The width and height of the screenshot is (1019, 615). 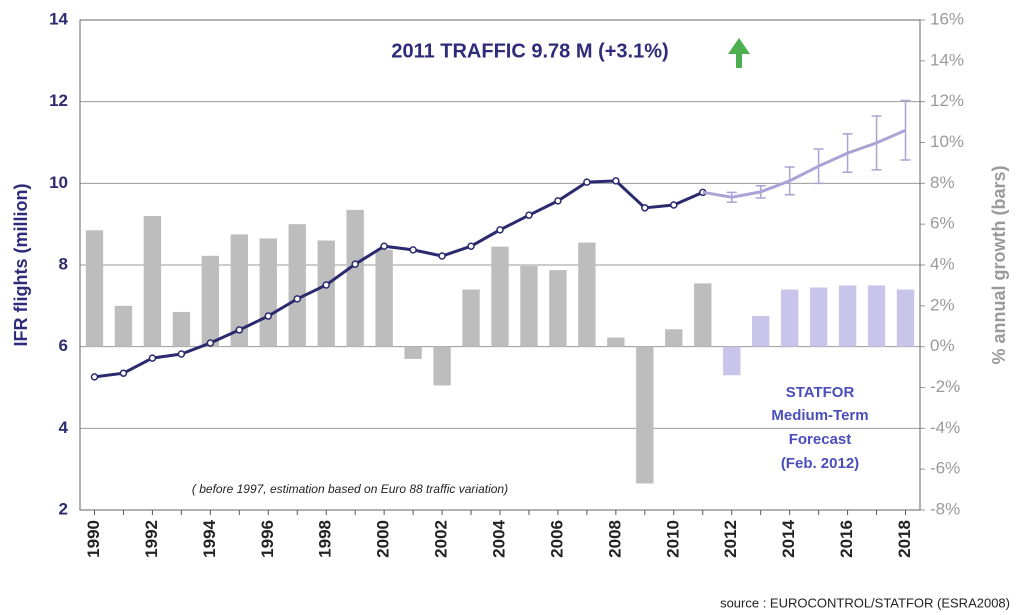 What do you see at coordinates (942, 263) in the screenshot?
I see `y2-tick-label: 4%` at bounding box center [942, 263].